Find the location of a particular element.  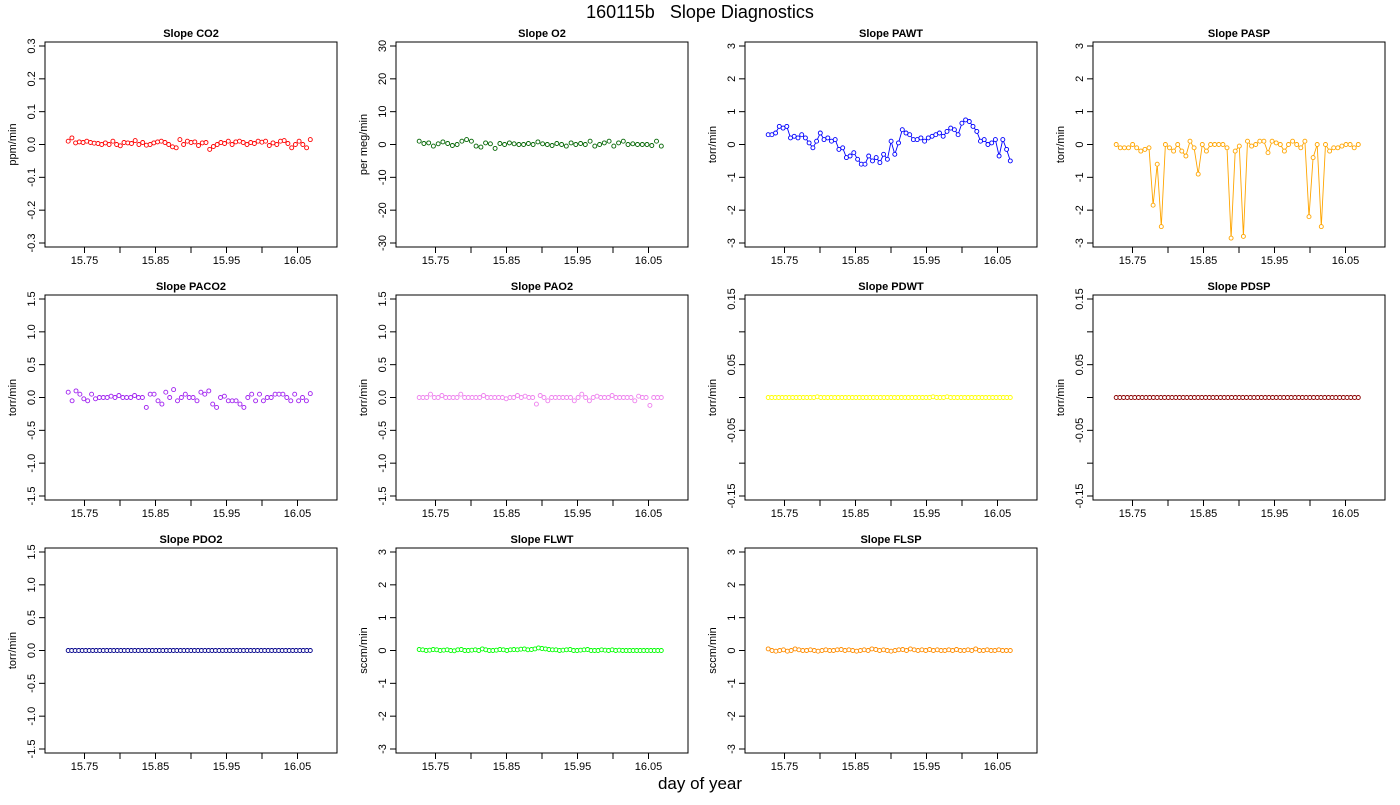

y-tick-label: 0.15 is located at coordinates (732, 298).